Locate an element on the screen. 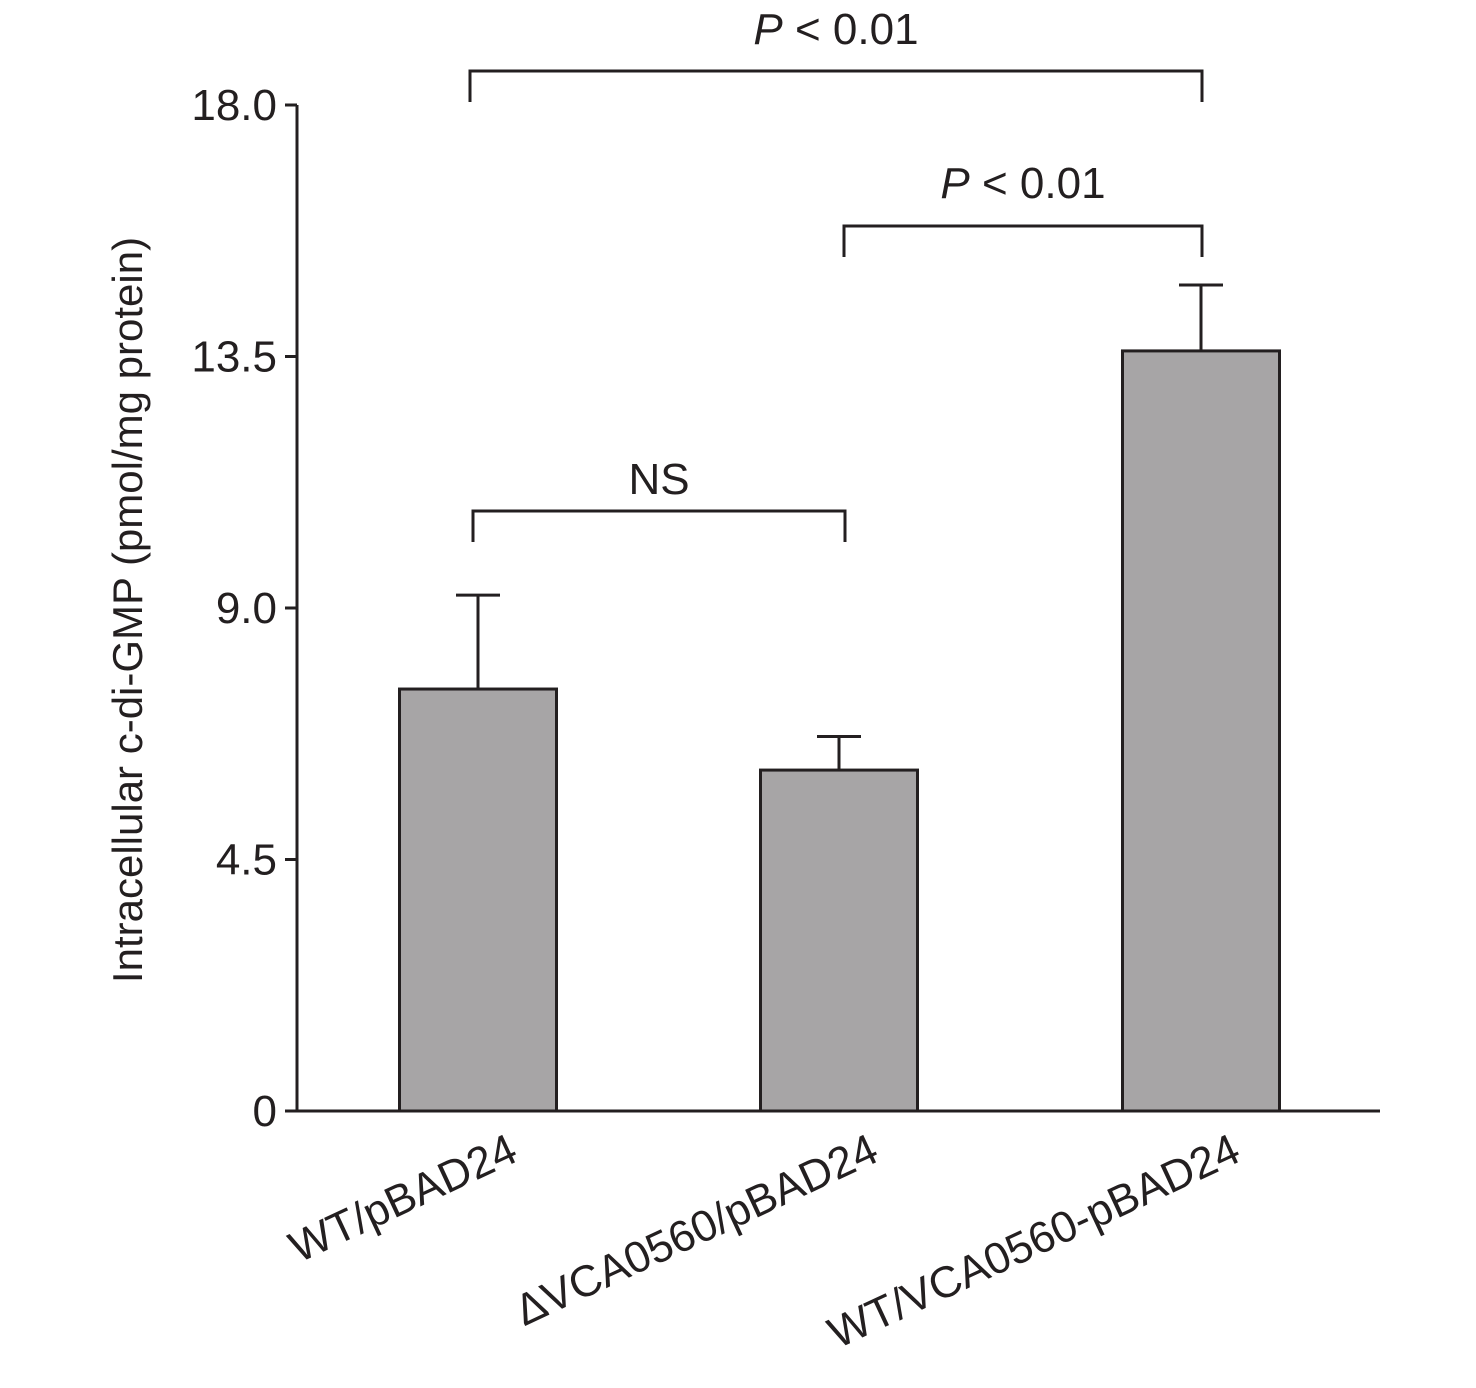 This screenshot has height=1388, width=1476. x-category-label: ΔVCA0560/pBAD24 is located at coordinates (697, 1230).